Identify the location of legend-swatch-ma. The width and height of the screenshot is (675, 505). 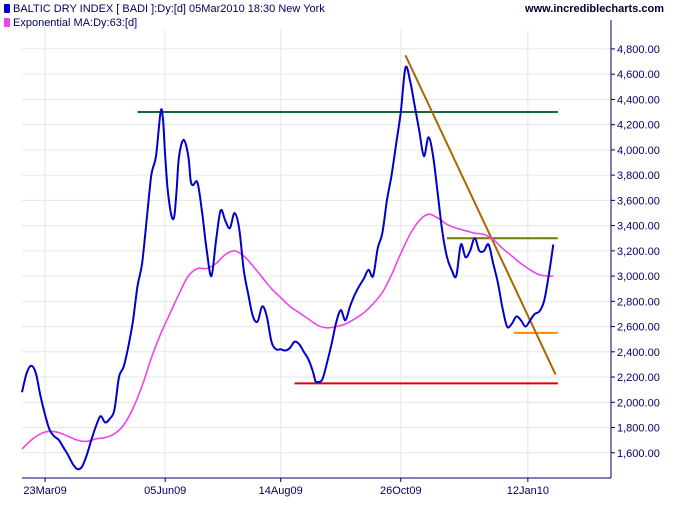
(7, 22).